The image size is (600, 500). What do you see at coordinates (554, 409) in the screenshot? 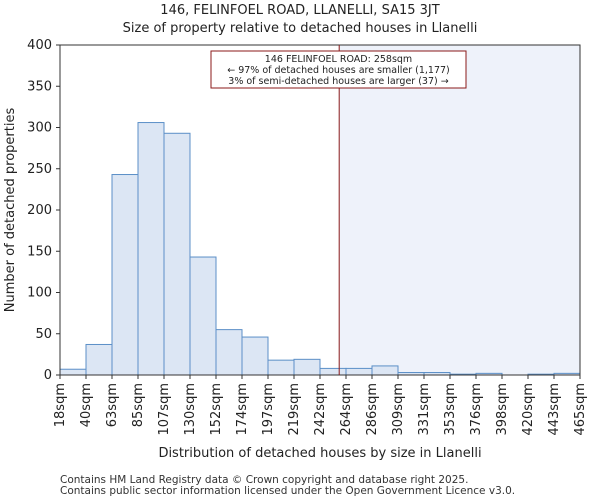
I see `x-tick-label: 443sqm` at bounding box center [554, 409].